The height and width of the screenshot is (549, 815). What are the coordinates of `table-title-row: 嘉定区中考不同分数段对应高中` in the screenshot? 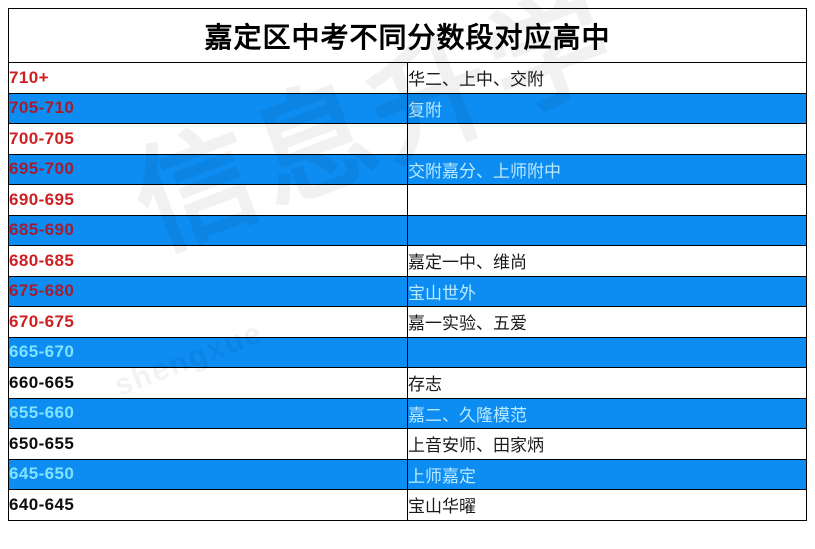 It's located at (407, 35).